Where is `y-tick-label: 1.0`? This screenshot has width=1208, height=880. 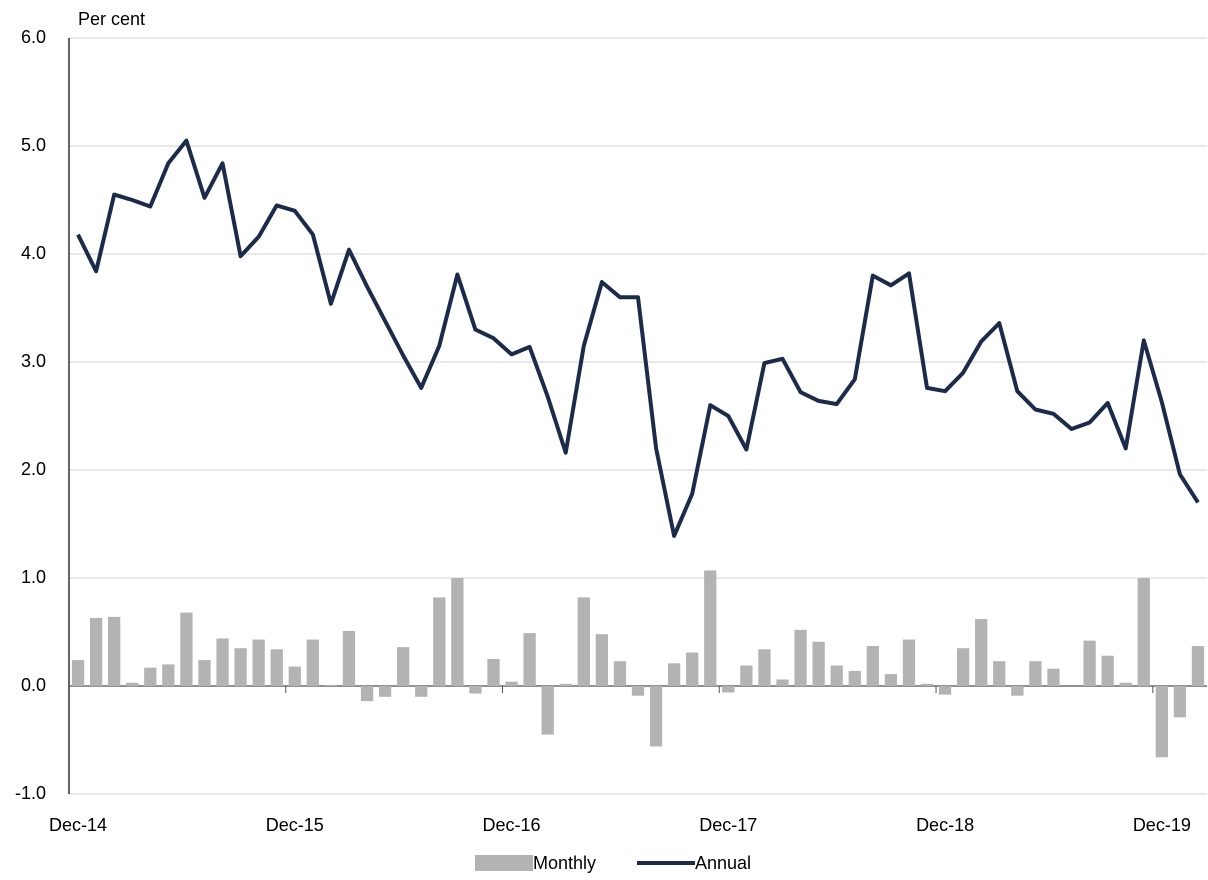 y-tick-label: 1.0 is located at coordinates (33, 577).